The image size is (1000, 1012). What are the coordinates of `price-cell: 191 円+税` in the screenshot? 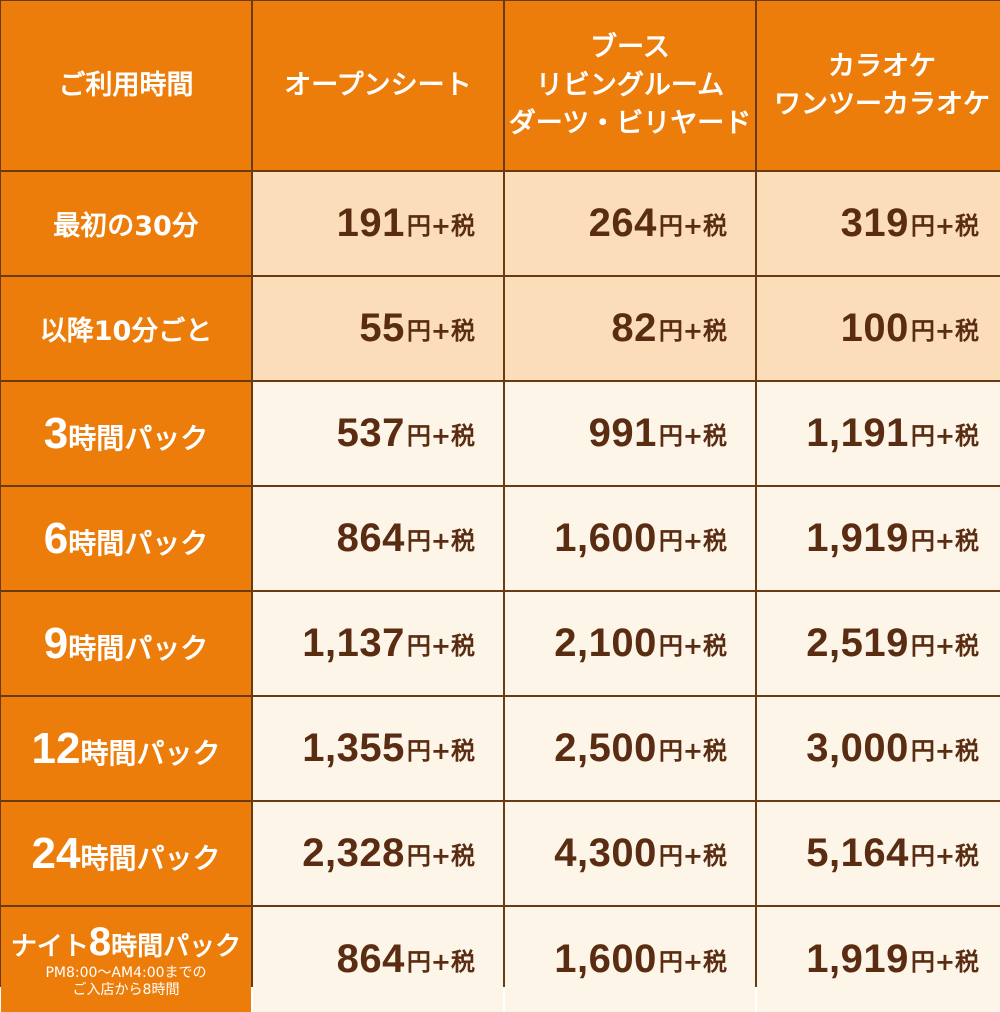 It's located at (378, 223).